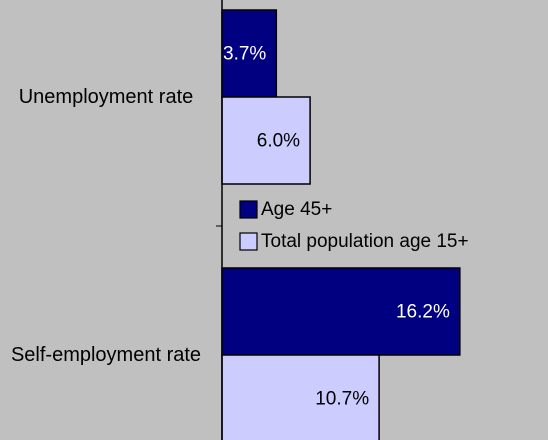 This screenshot has width=548, height=440. Describe the element at coordinates (106, 97) in the screenshot. I see `category-label: Unemployment rate` at that location.